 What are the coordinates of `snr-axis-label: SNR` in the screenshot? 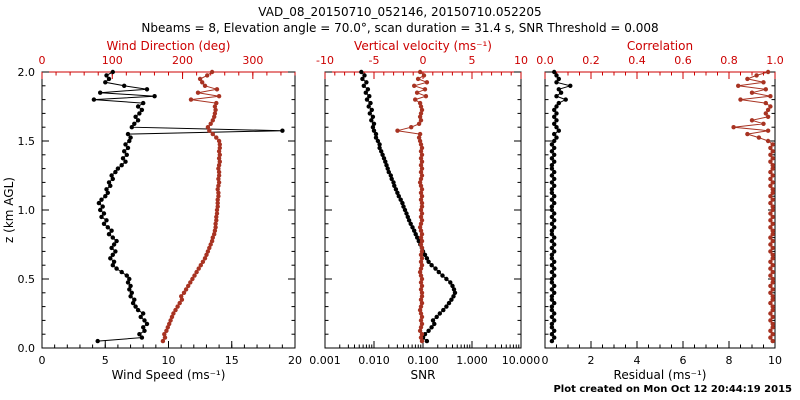 It's located at (423, 375).